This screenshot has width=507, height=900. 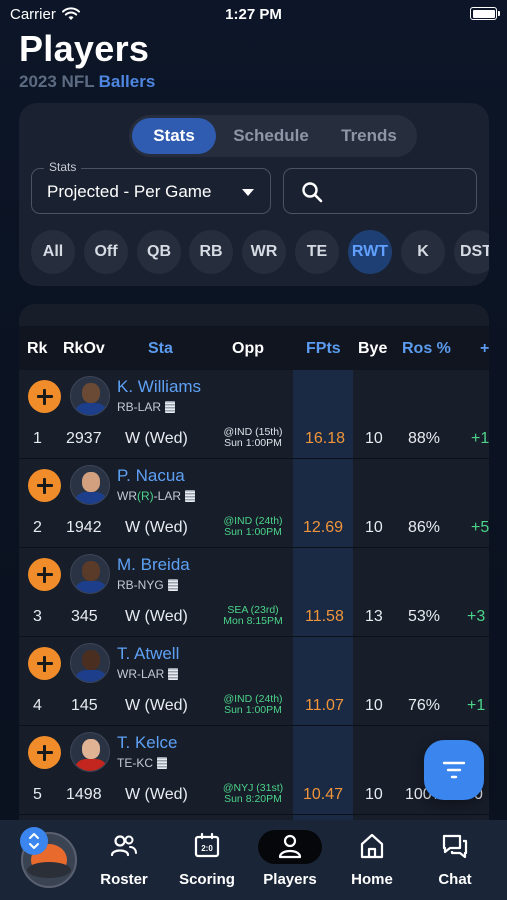 I want to click on tab-home: Home, so click(x=372, y=860).